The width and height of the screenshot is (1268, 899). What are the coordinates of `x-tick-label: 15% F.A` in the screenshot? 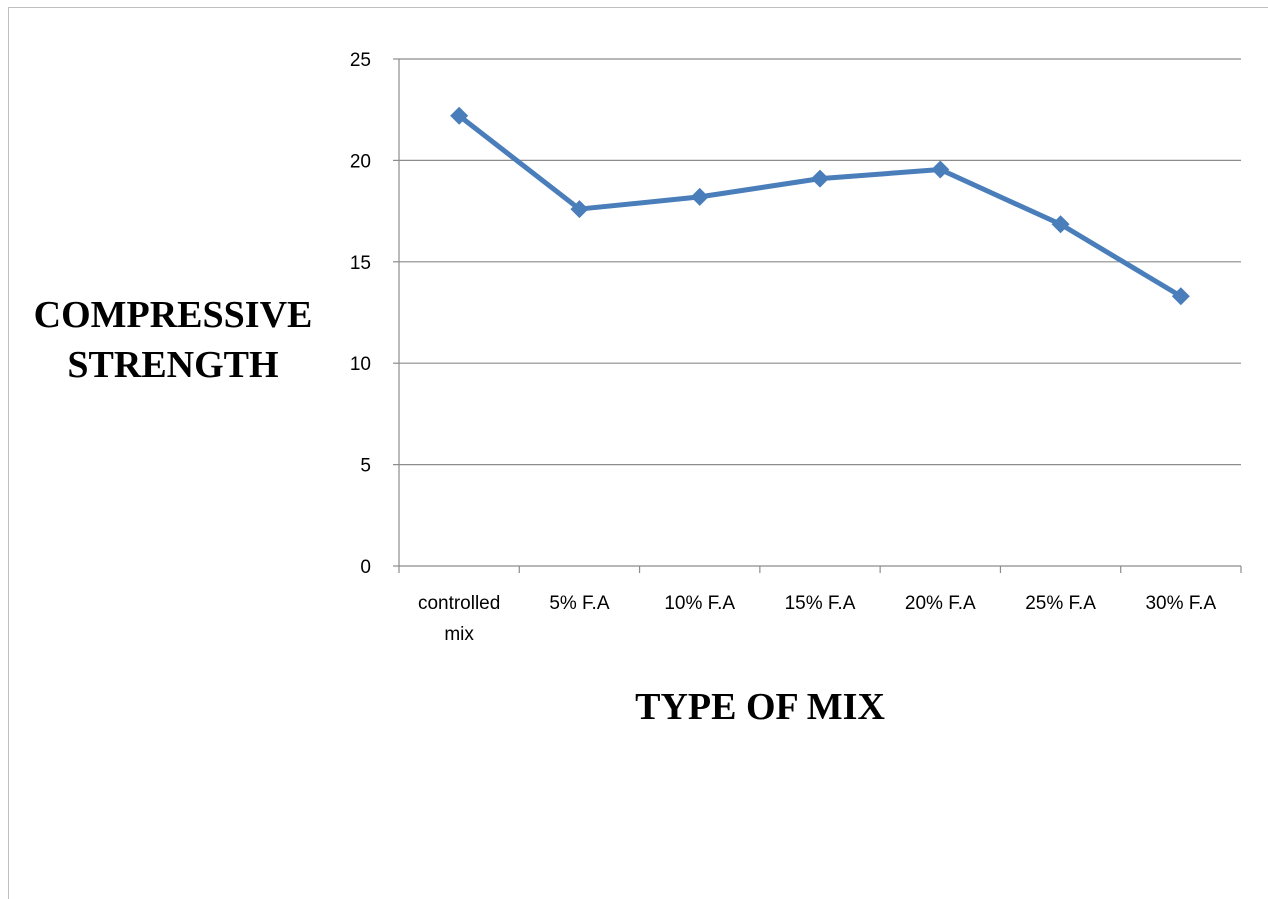 It's located at (820, 603).